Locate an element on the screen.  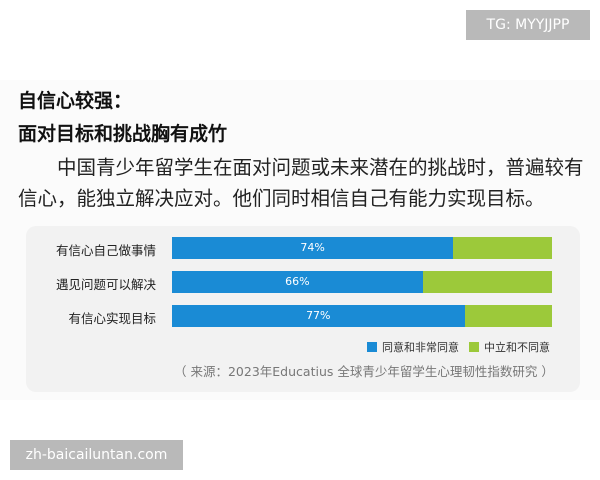
watermark-bottom: zh-baicailuntan.com is located at coordinates (96, 455).